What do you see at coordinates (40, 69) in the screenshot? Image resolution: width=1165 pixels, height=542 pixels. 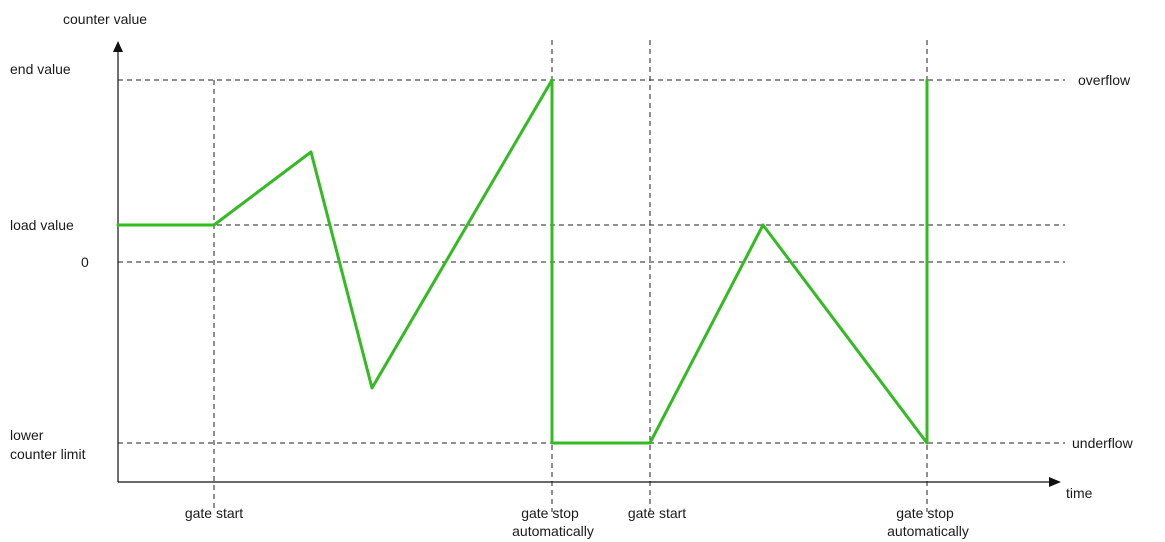 I see `end-value-label: end value` at bounding box center [40, 69].